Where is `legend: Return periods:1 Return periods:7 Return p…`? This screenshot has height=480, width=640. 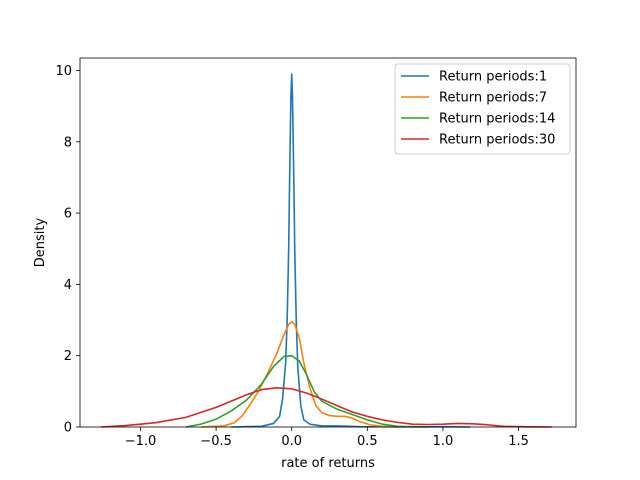
legend: Return periods:1 Return periods:7 Return p… is located at coordinates (482, 109).